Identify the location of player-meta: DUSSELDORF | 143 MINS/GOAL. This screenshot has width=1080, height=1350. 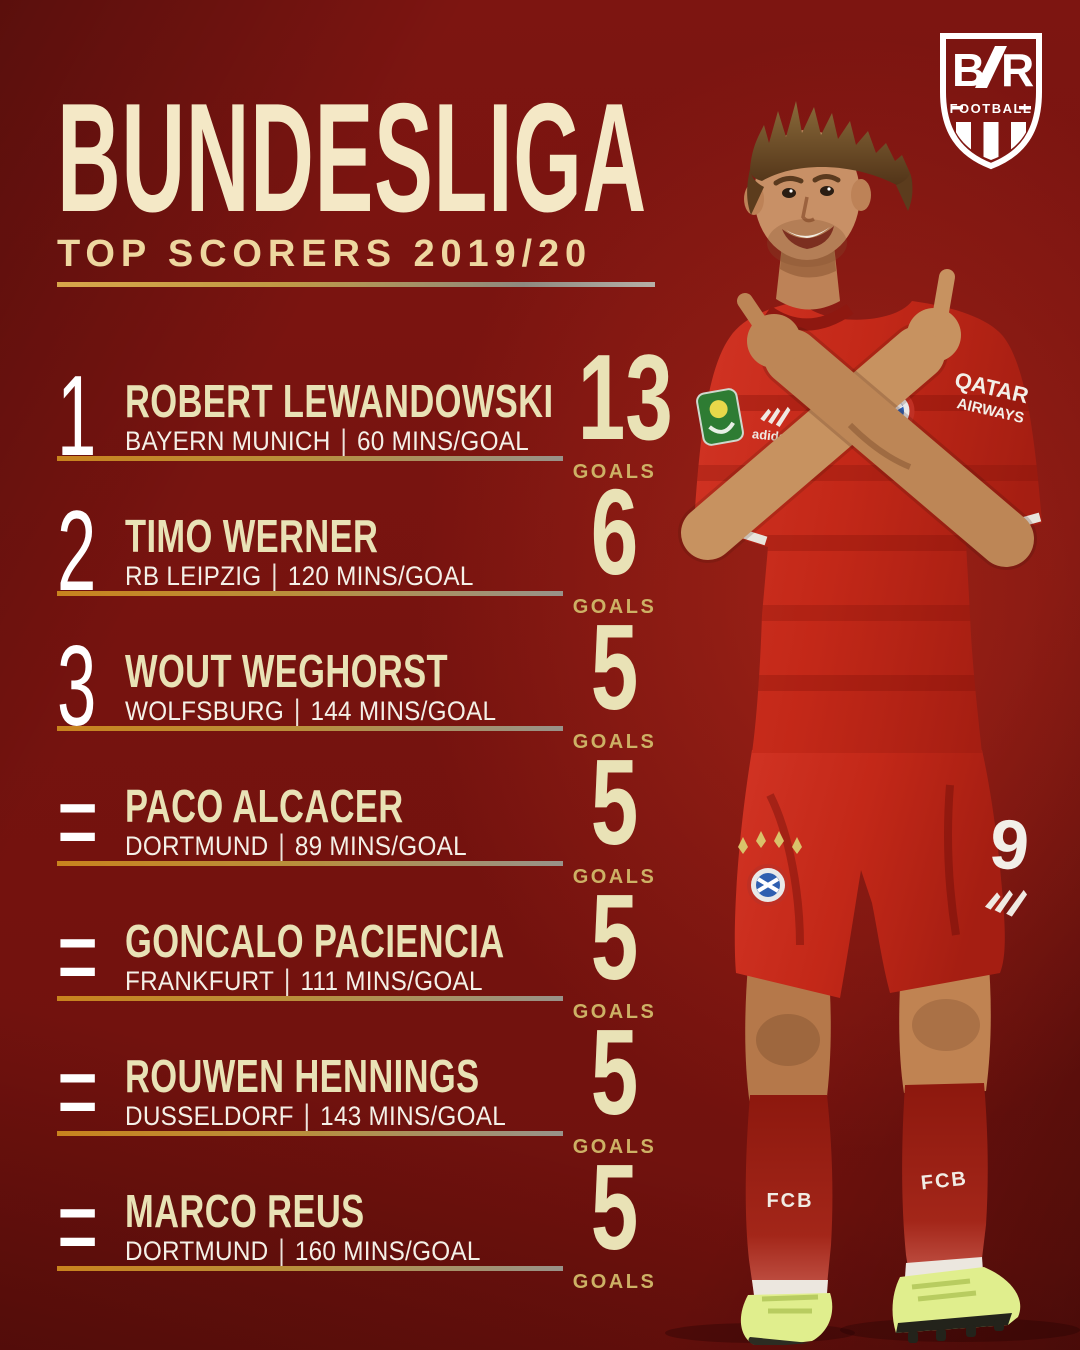
(369, 1115).